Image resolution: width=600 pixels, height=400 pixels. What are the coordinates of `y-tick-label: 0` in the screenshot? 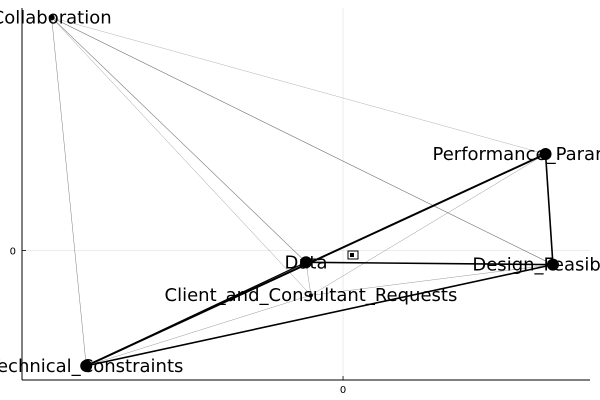 It's located at (13, 252).